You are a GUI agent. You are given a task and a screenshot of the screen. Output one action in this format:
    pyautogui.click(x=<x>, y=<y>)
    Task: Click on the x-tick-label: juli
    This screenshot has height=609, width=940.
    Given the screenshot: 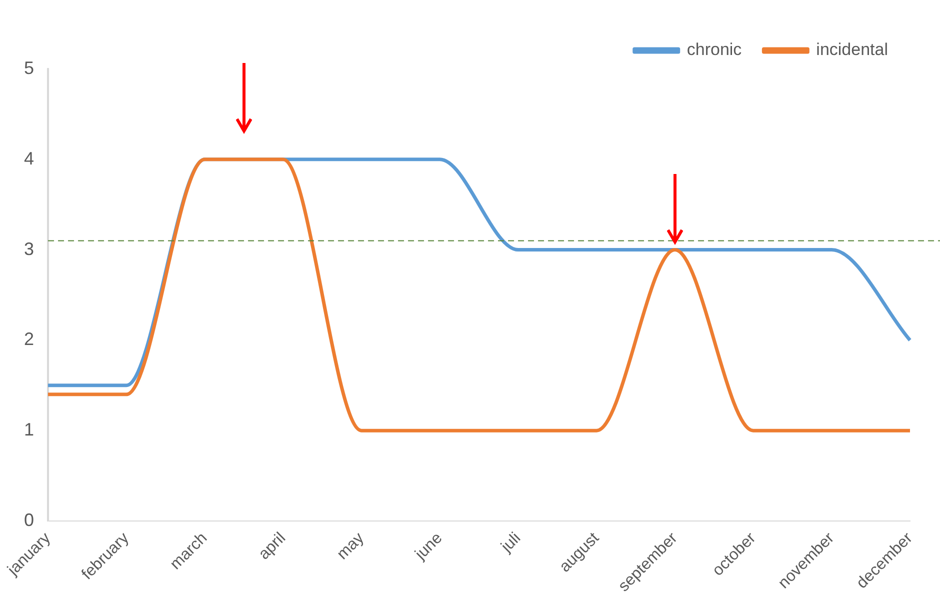 What is the action you would take?
    pyautogui.click(x=511, y=543)
    